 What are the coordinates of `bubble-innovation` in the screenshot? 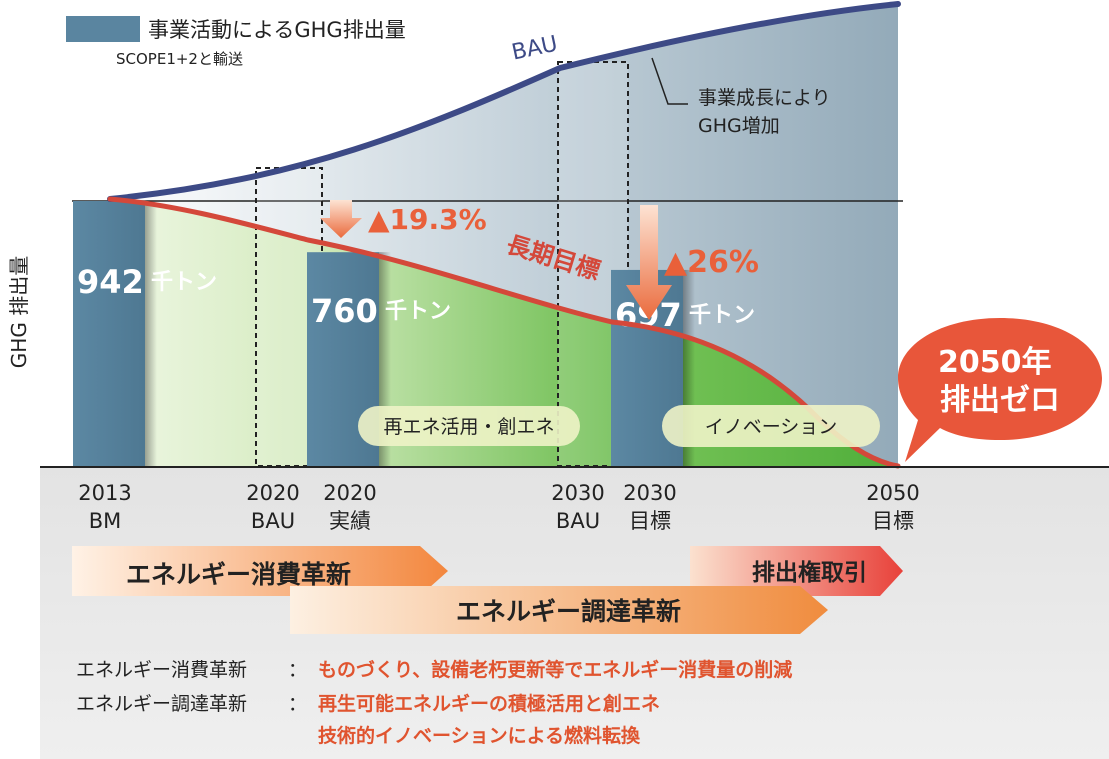 It's located at (771, 426).